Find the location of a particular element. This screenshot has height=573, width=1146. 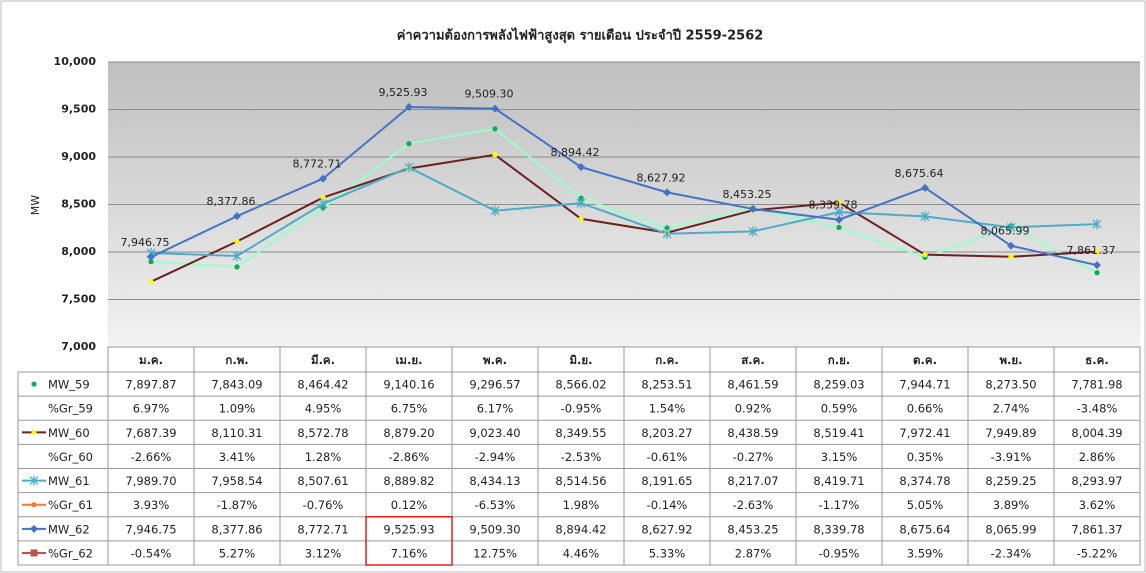

y-tick-label: 9,500 is located at coordinates (78, 109).